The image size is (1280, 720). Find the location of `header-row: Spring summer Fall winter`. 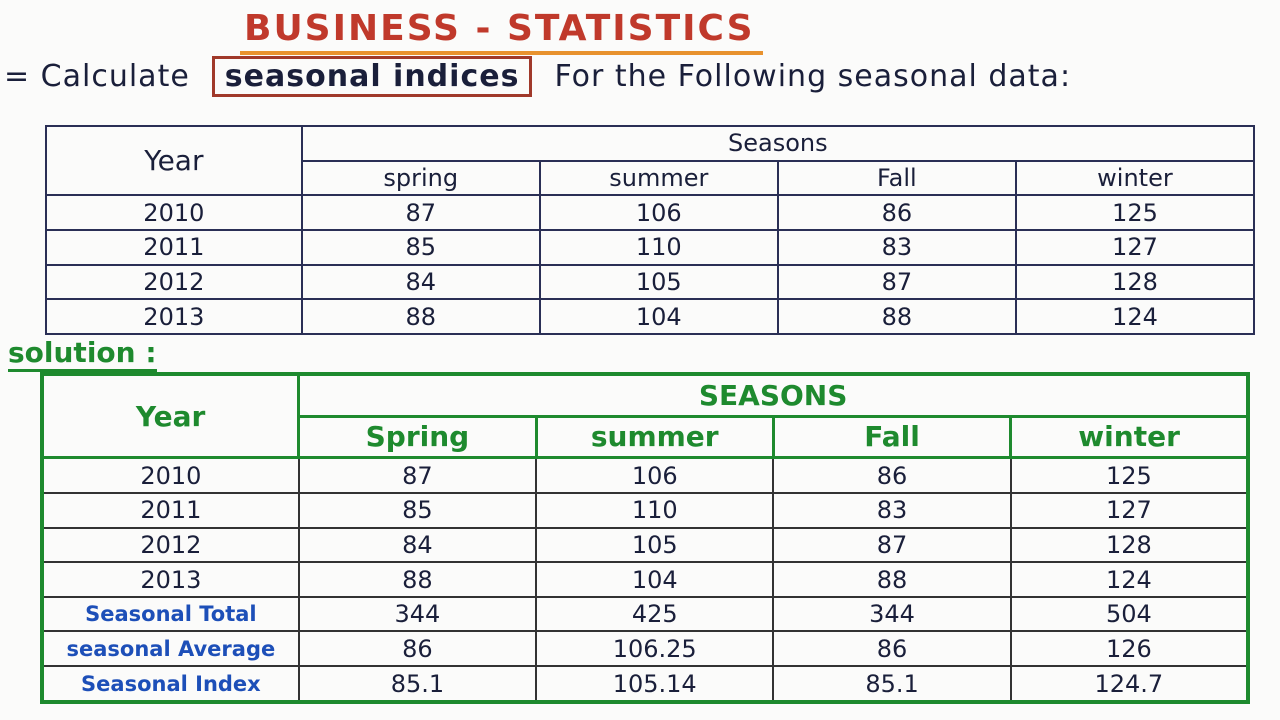

header-row: Spring summer Fall winter is located at coordinates (646, 437).